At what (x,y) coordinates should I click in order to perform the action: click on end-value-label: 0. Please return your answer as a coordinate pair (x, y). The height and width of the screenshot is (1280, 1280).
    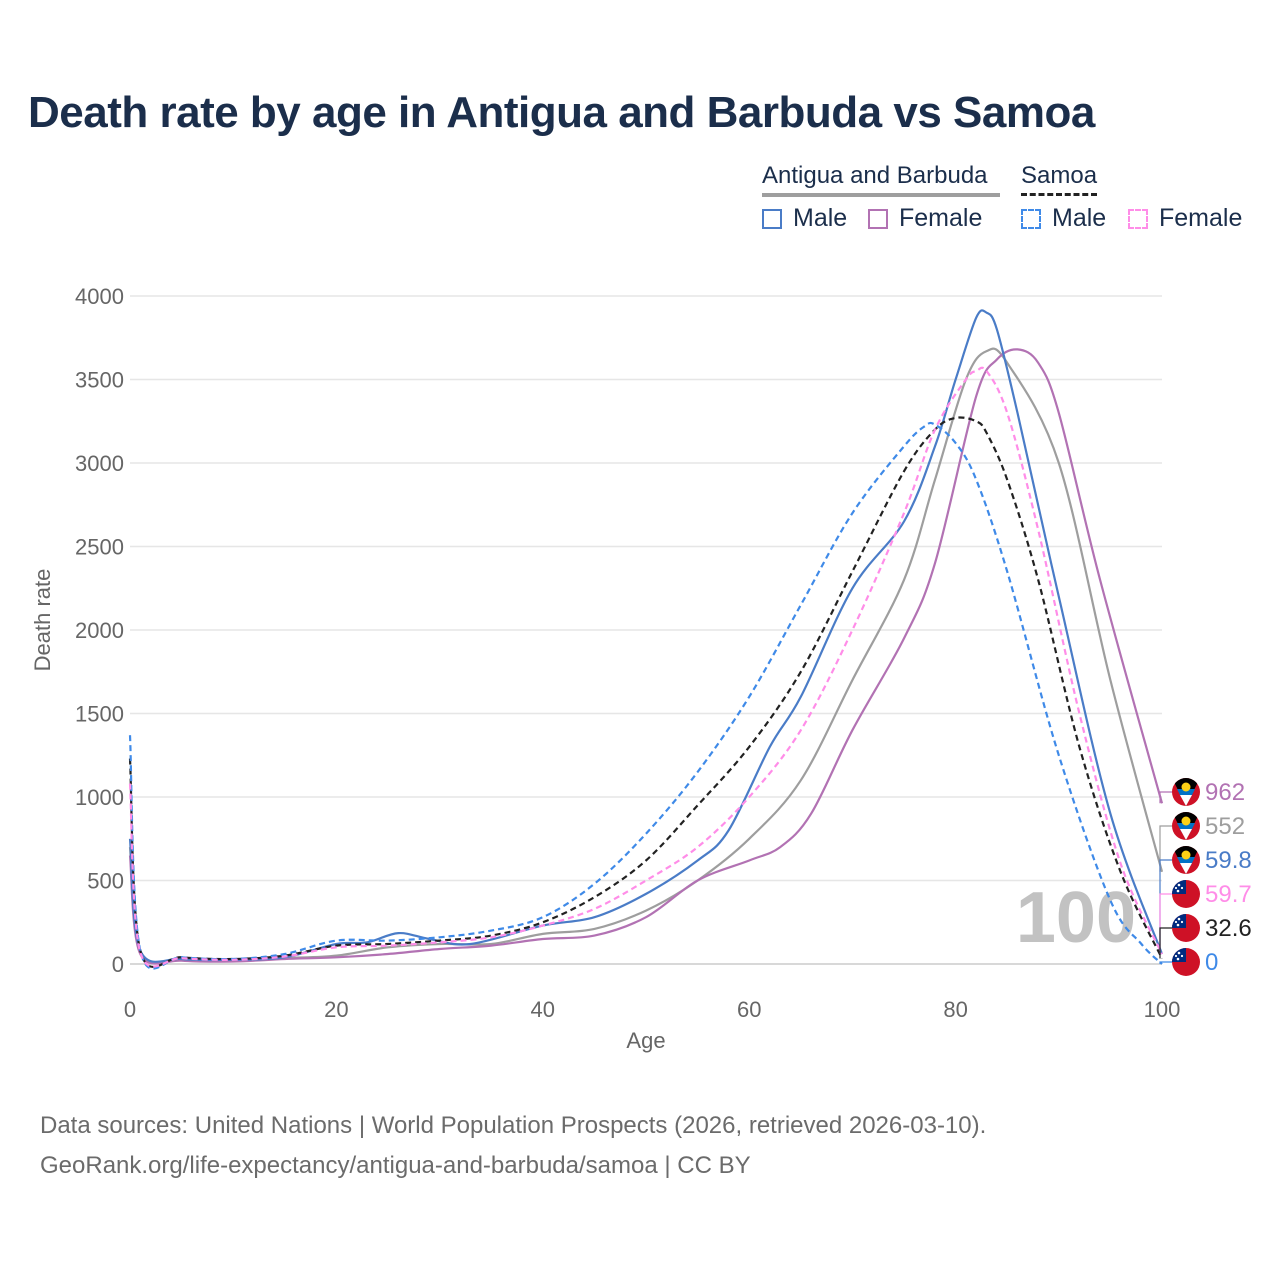
    Looking at the image, I should click on (1211, 962).